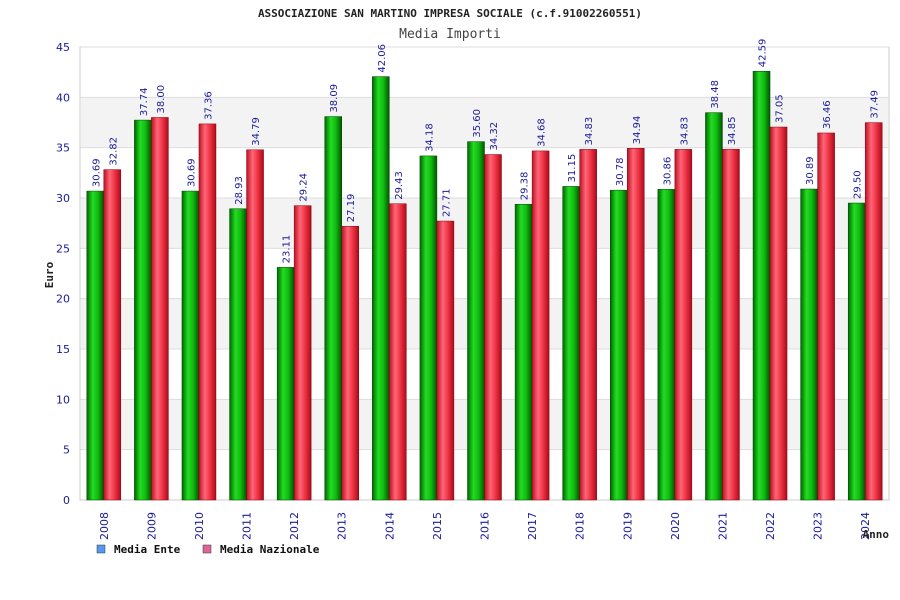 This screenshot has width=900, height=600. What do you see at coordinates (588, 325) in the screenshot?
I see `bar-media-nazionale-2018` at bounding box center [588, 325].